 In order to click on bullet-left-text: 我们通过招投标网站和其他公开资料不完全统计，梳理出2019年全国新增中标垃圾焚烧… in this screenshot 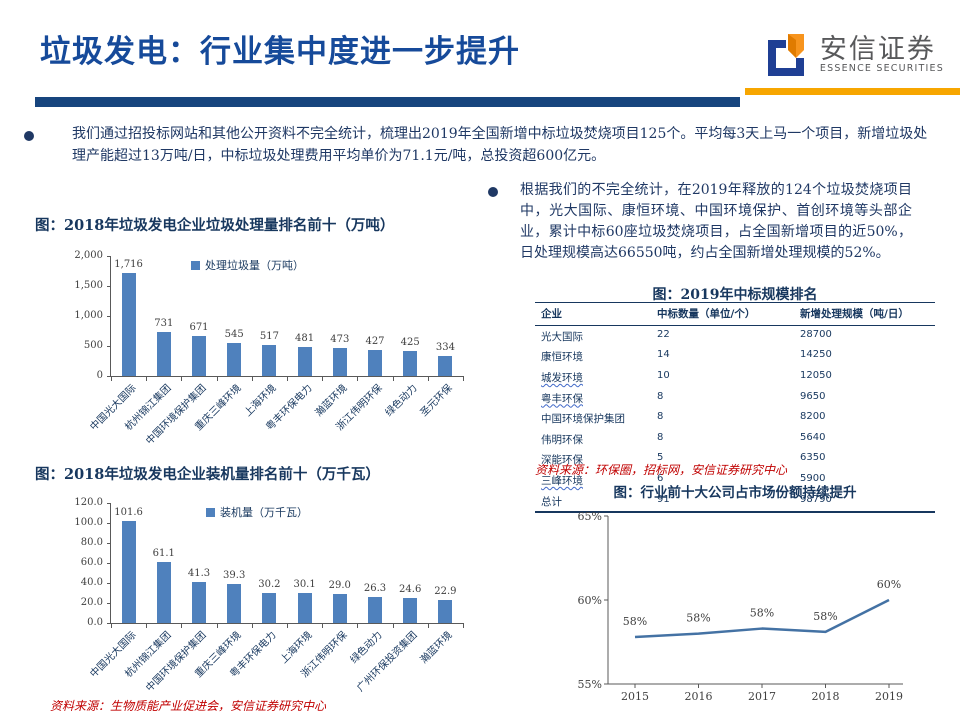, I will do `click(500, 145)`.